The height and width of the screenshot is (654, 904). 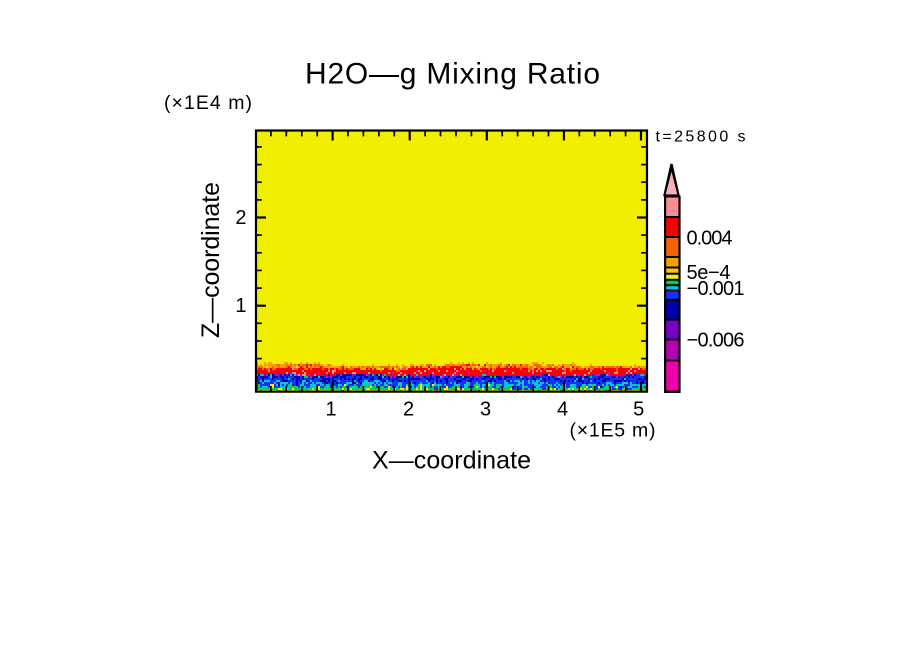 I want to click on svg-text: H2O—g Mixing Ratio, so click(x=452, y=74).